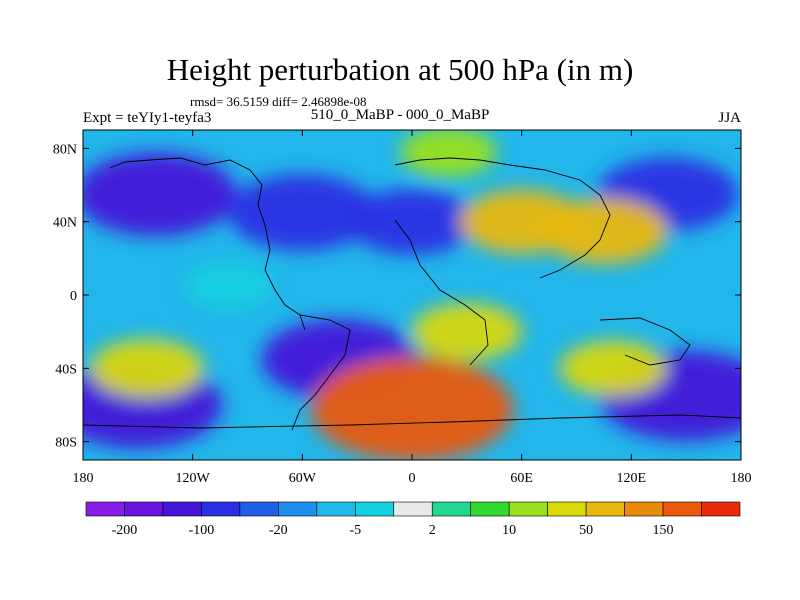  What do you see at coordinates (125, 530) in the screenshot?
I see `colorbar-label: -200` at bounding box center [125, 530].